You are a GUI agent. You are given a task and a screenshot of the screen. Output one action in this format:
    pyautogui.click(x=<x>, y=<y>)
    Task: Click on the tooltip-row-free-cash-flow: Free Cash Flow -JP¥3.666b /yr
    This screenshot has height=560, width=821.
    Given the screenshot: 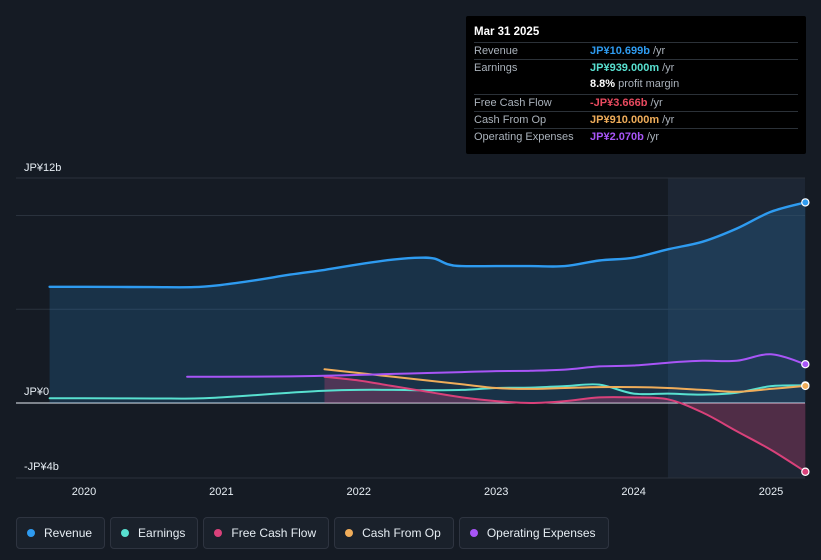 What is the action you would take?
    pyautogui.click(x=636, y=102)
    